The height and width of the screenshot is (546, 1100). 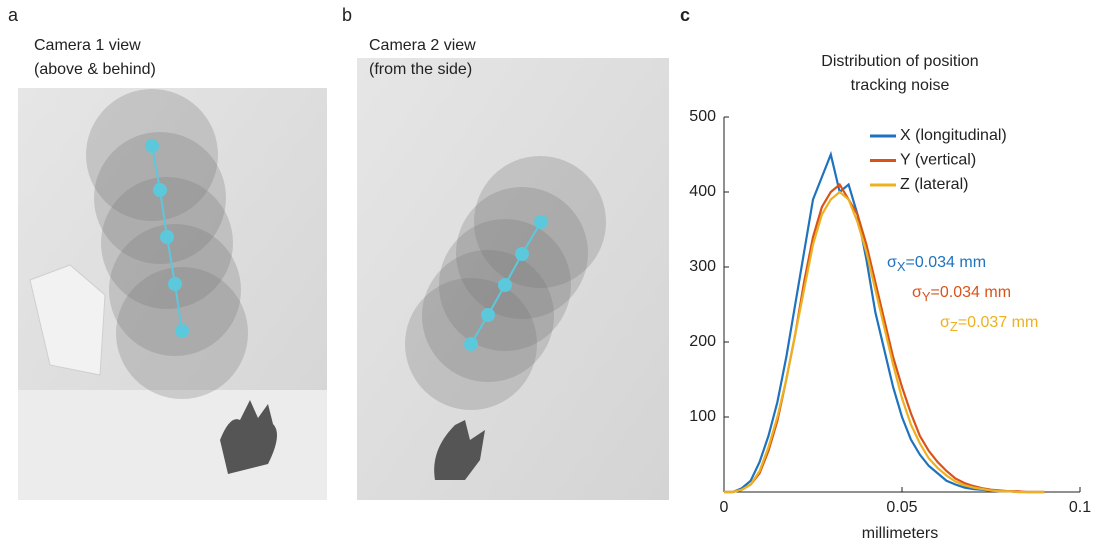 I want to click on caption: Camera 2 view, so click(x=422, y=45).